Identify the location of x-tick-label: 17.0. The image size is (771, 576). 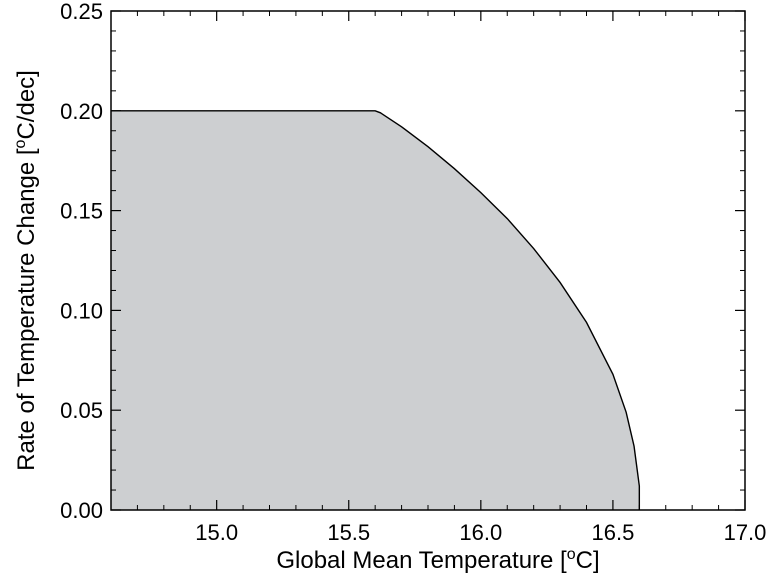
(745, 532).